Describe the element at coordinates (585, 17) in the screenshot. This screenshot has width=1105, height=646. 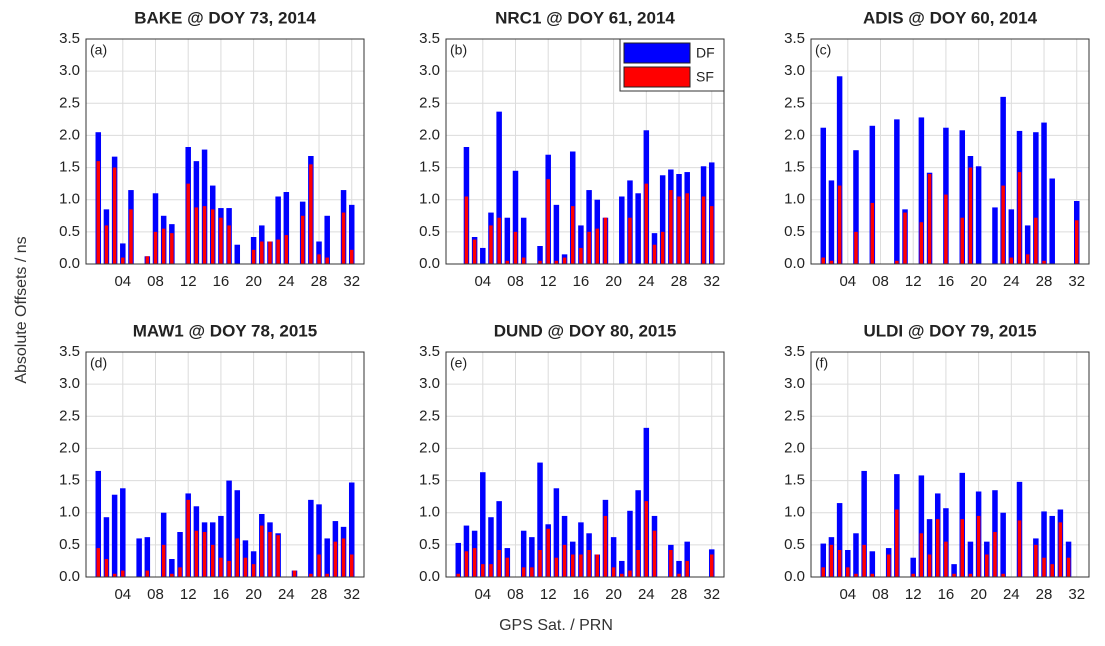
I see `chart-title: NRC1 @ DOY 61, 2014` at that location.